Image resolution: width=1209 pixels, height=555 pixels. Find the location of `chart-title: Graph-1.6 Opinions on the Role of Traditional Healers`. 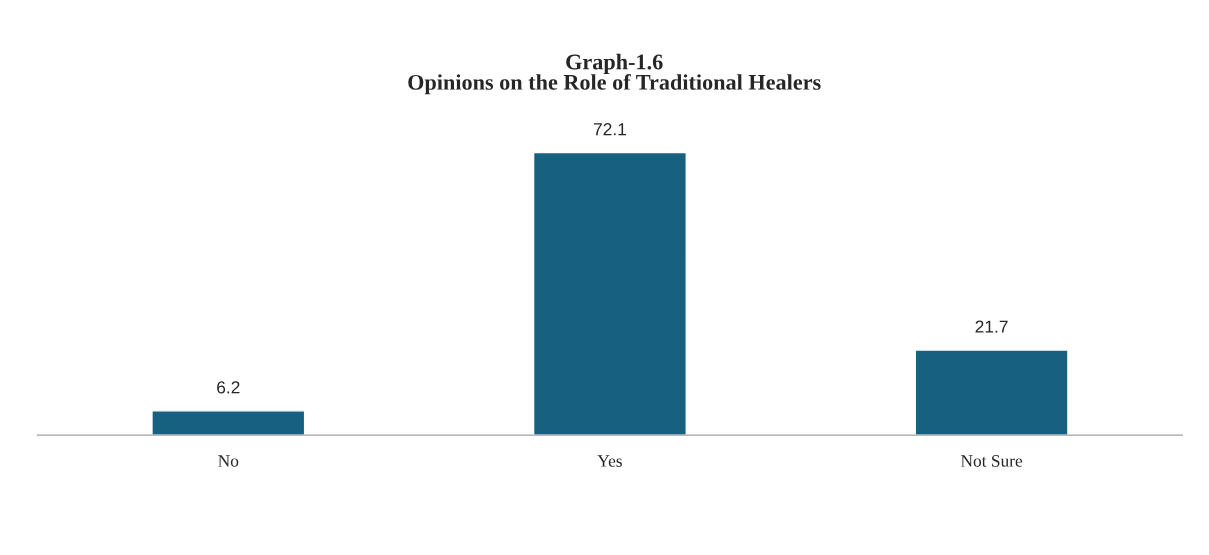

chart-title: Graph-1.6 Opinions on the Role of Traditional Healers is located at coordinates (614, 74).